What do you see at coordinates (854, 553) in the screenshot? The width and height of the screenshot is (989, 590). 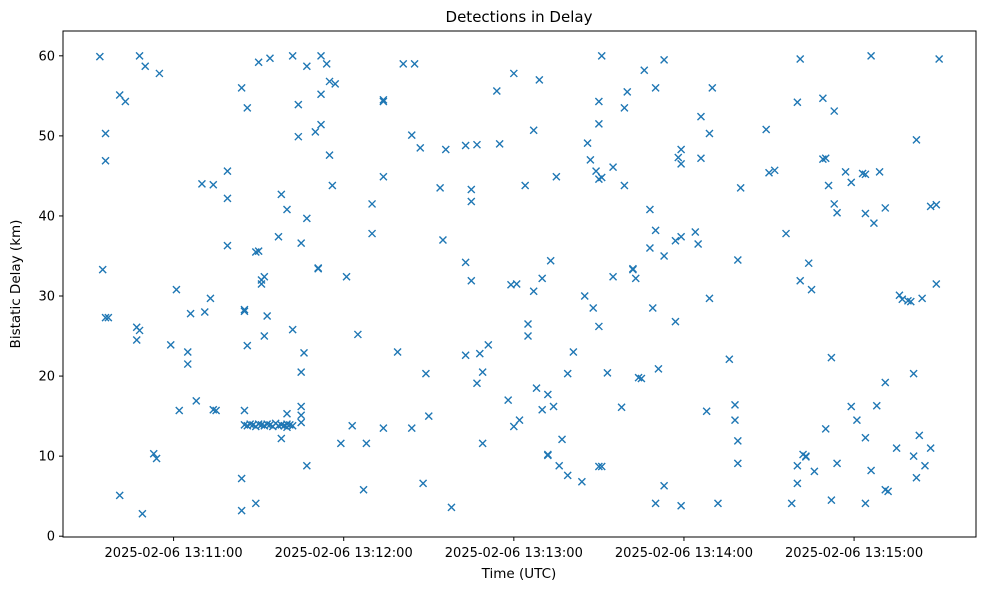 I see `svg-text: 2025-02-06 13:15:00` at bounding box center [854, 553].